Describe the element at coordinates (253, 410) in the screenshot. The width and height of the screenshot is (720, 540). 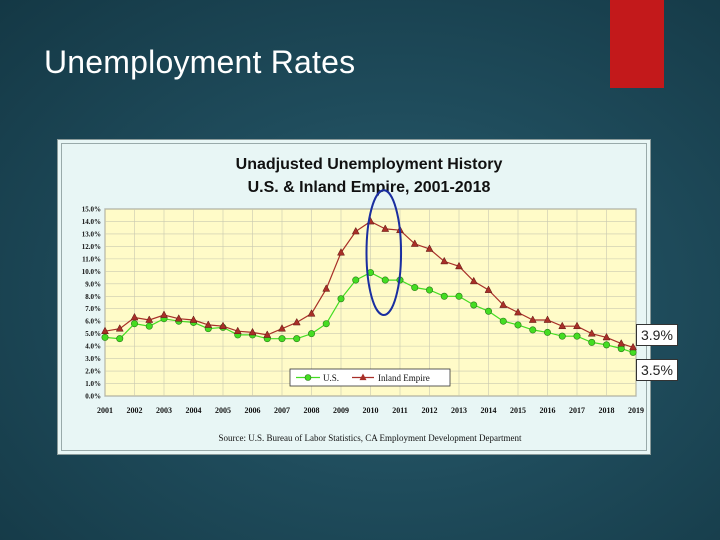
I see `x-tick-label: 2006` at that location.